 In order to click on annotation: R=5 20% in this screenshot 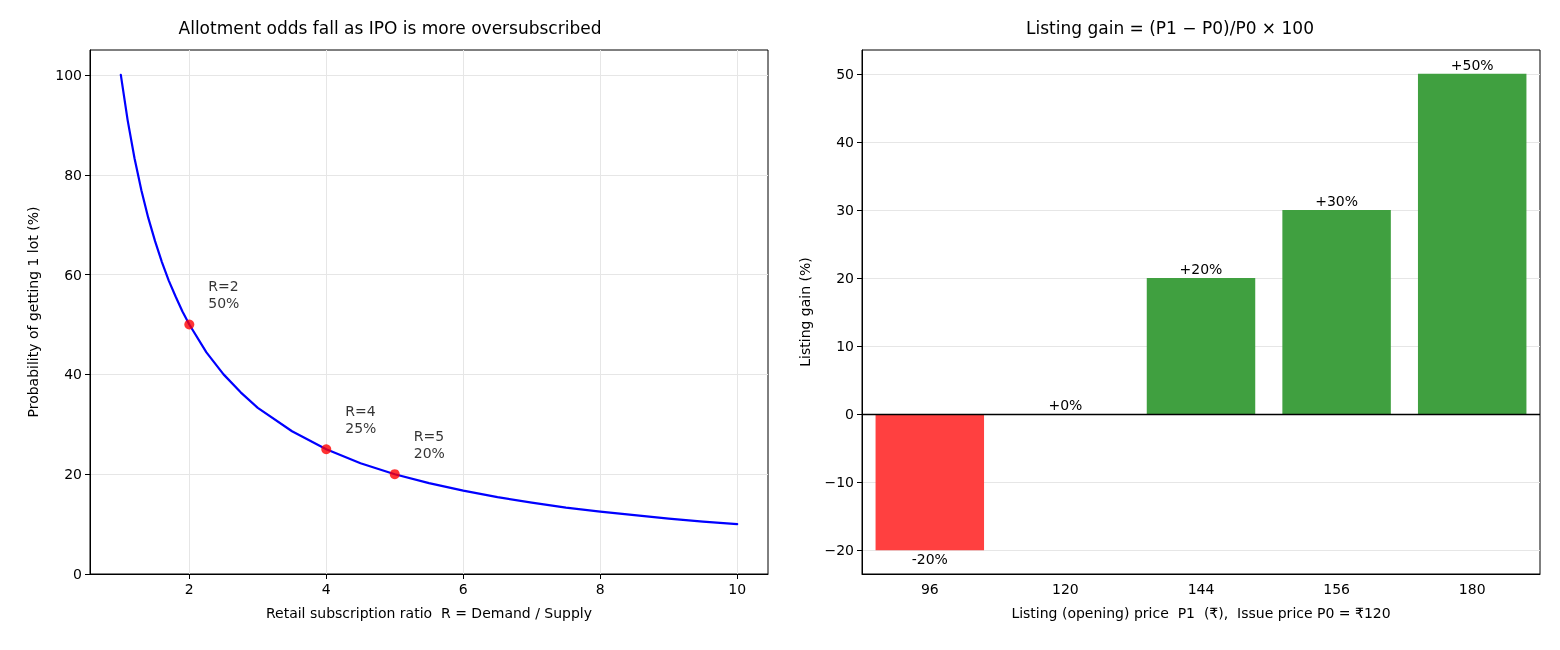, I will do `click(429, 444)`.